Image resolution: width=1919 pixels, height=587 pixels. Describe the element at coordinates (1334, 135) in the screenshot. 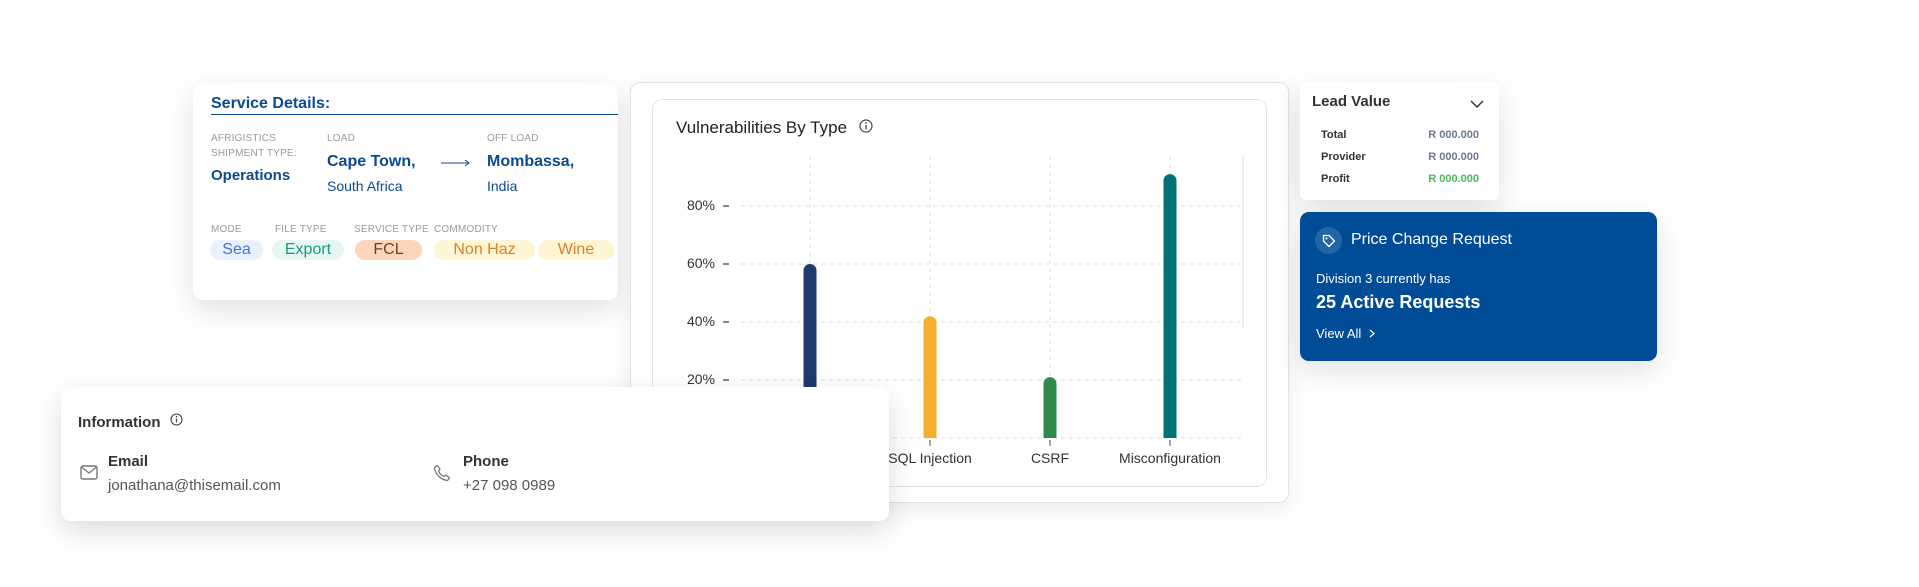

I see `row-label: Total` at that location.